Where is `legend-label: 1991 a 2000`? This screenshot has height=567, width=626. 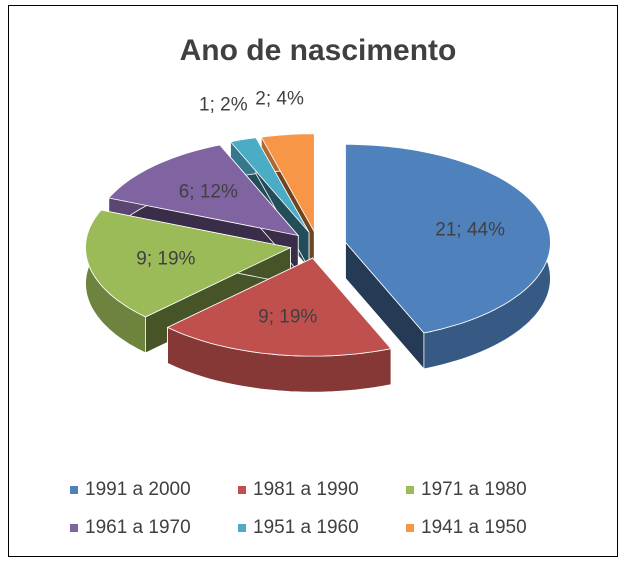 legend-label: 1991 a 2000 is located at coordinates (138, 489).